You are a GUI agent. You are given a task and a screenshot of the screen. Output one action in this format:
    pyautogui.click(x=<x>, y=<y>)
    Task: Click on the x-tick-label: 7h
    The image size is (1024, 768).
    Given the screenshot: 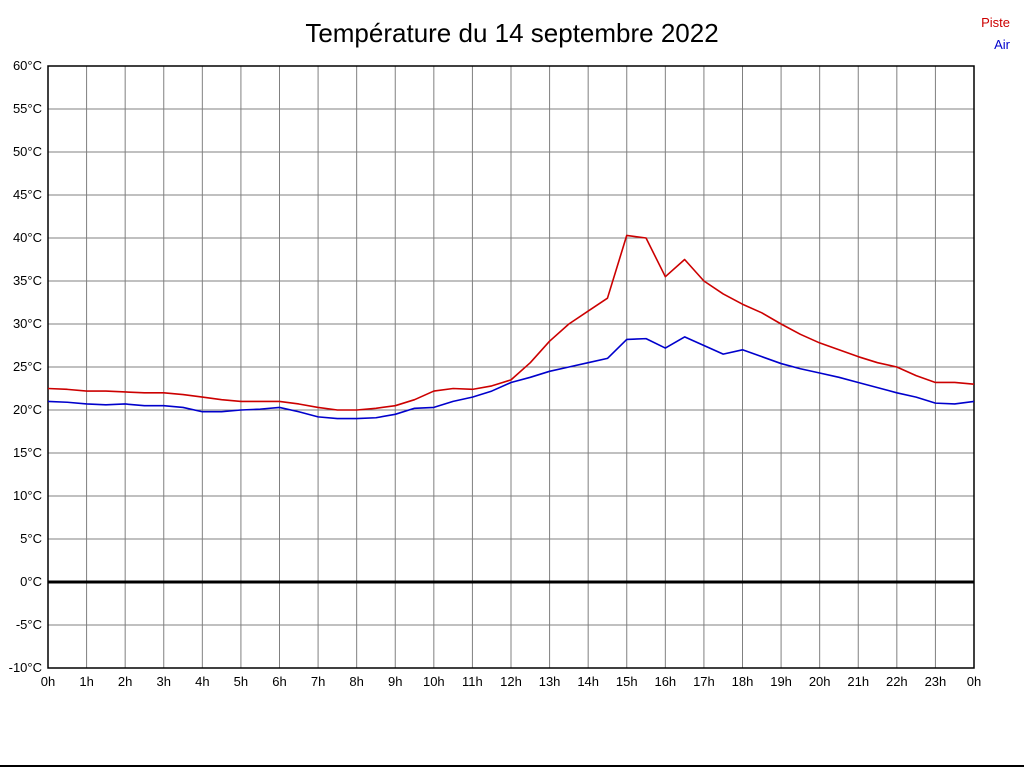 What is the action you would take?
    pyautogui.click(x=318, y=681)
    